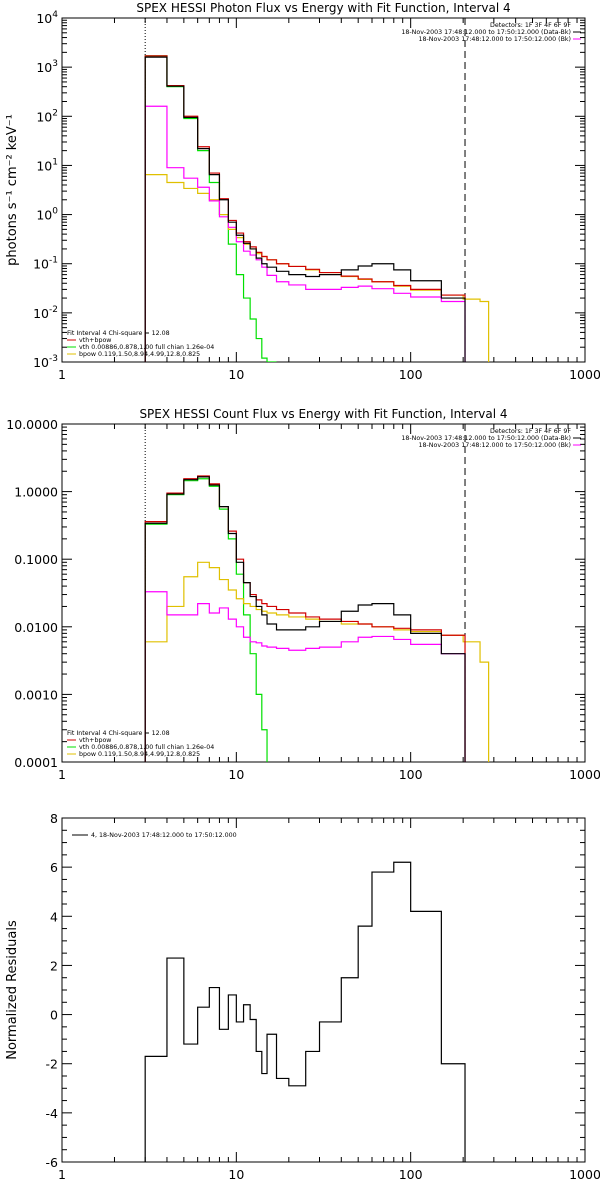 The height and width of the screenshot is (1200, 600). Describe the element at coordinates (54, 916) in the screenshot. I see `y-tick-label: 4` at that location.